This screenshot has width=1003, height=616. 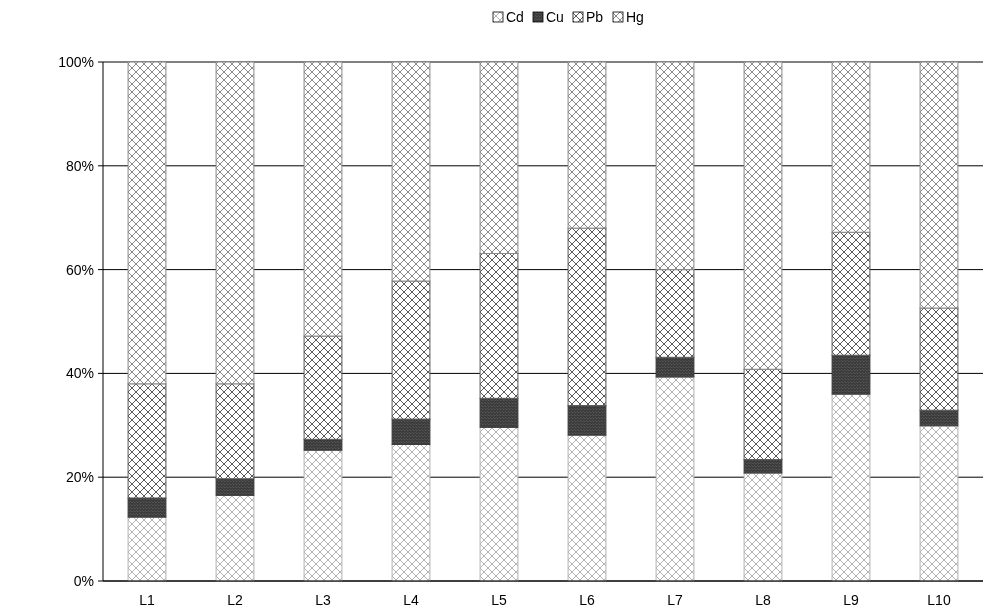 I want to click on x-tick-label: L8, so click(x=763, y=600).